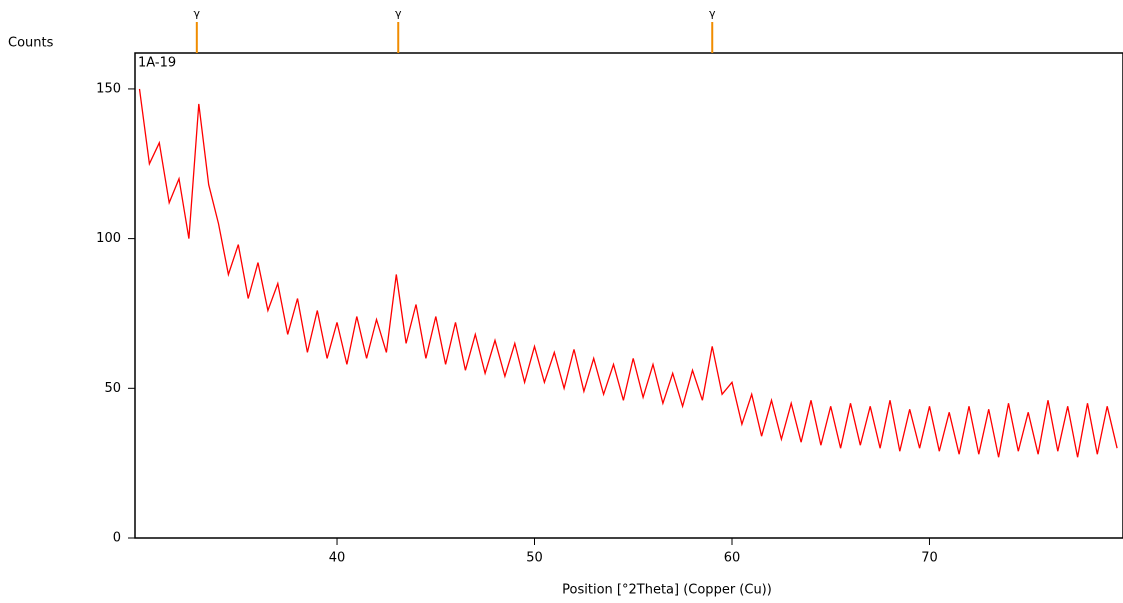  Describe the element at coordinates (112, 388) in the screenshot. I see `y-tick-label: 50` at that location.